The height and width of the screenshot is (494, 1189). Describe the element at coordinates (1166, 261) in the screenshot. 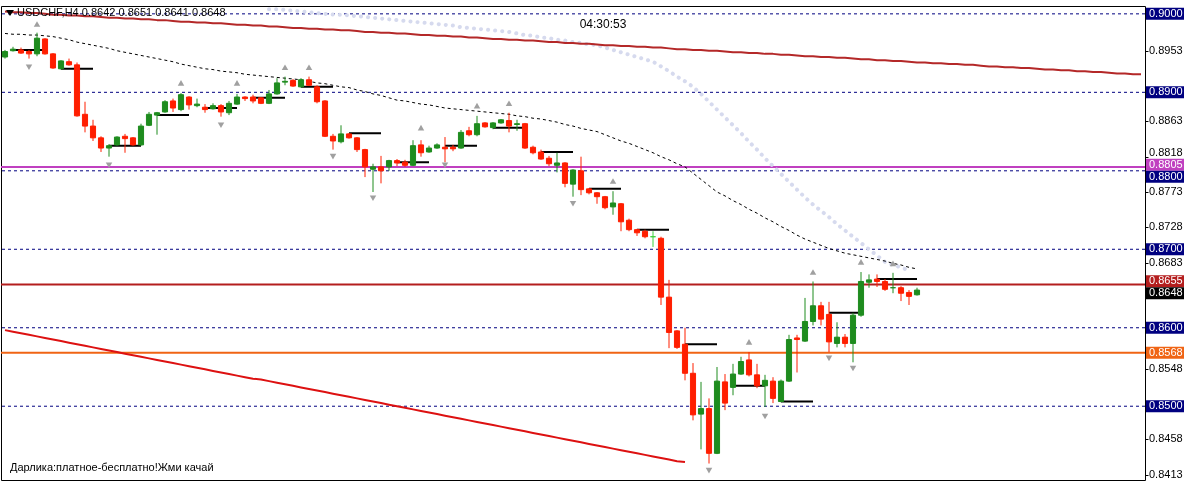

I see `y-tick-label: 0.8683` at that location.